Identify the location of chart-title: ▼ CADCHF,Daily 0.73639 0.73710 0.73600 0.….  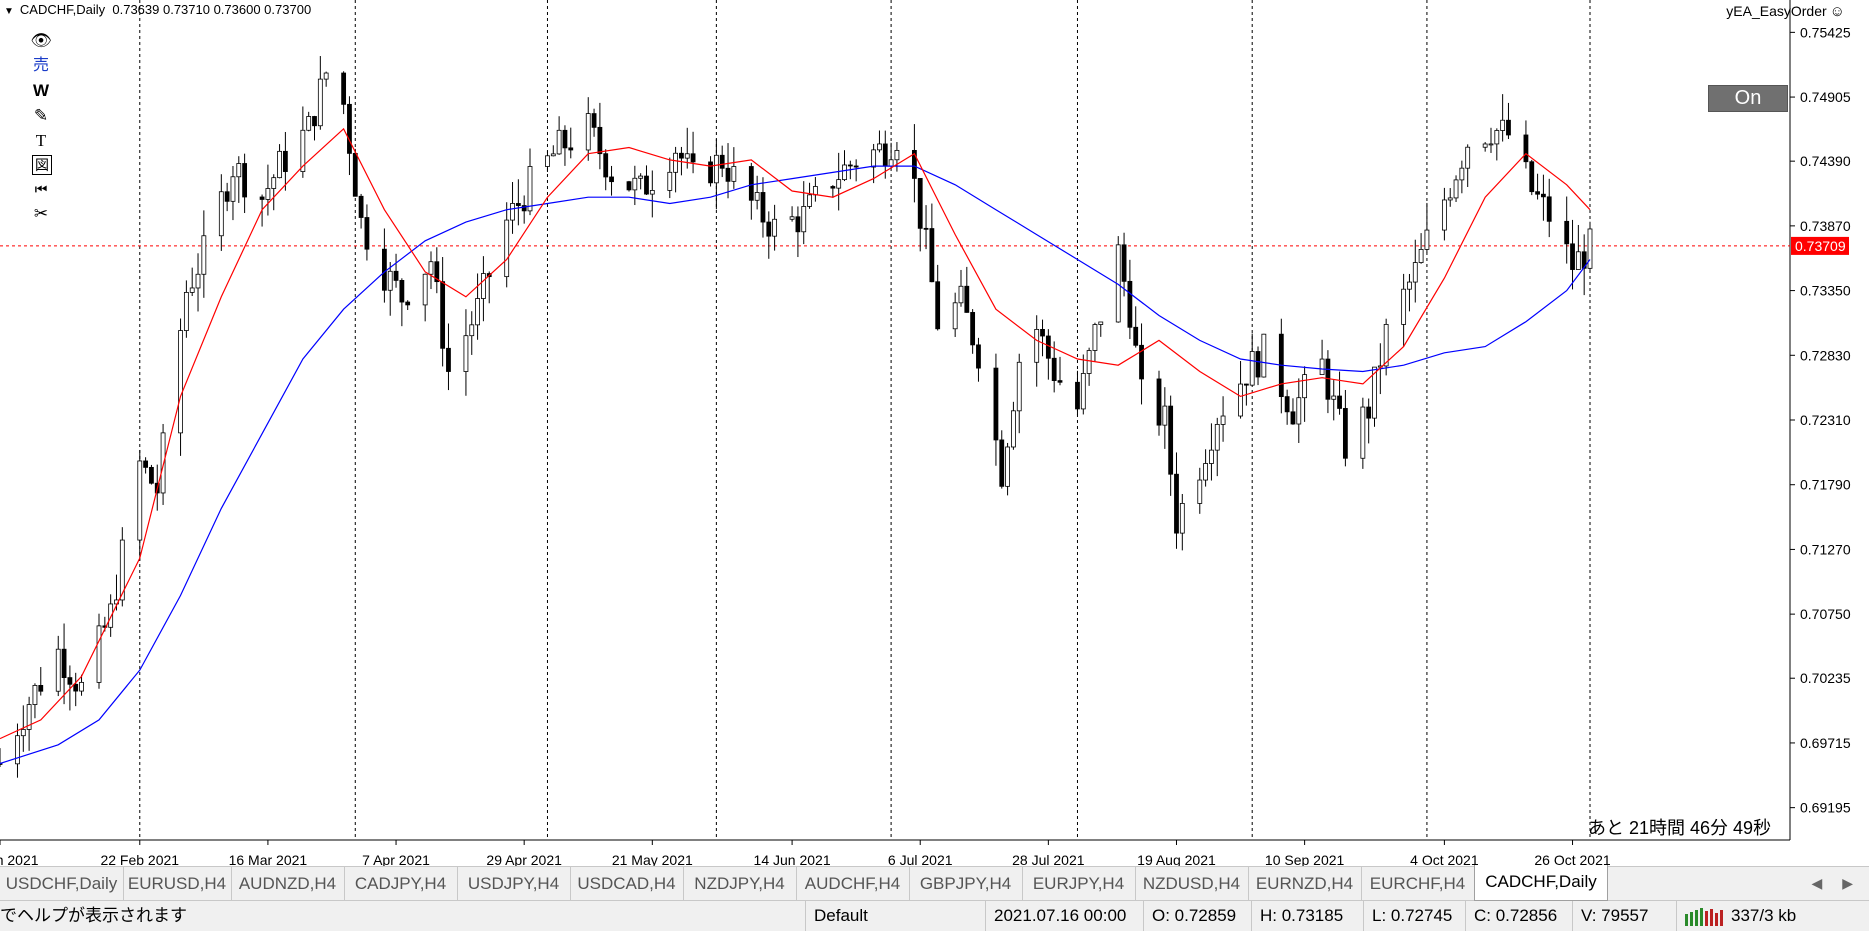
(157, 9).